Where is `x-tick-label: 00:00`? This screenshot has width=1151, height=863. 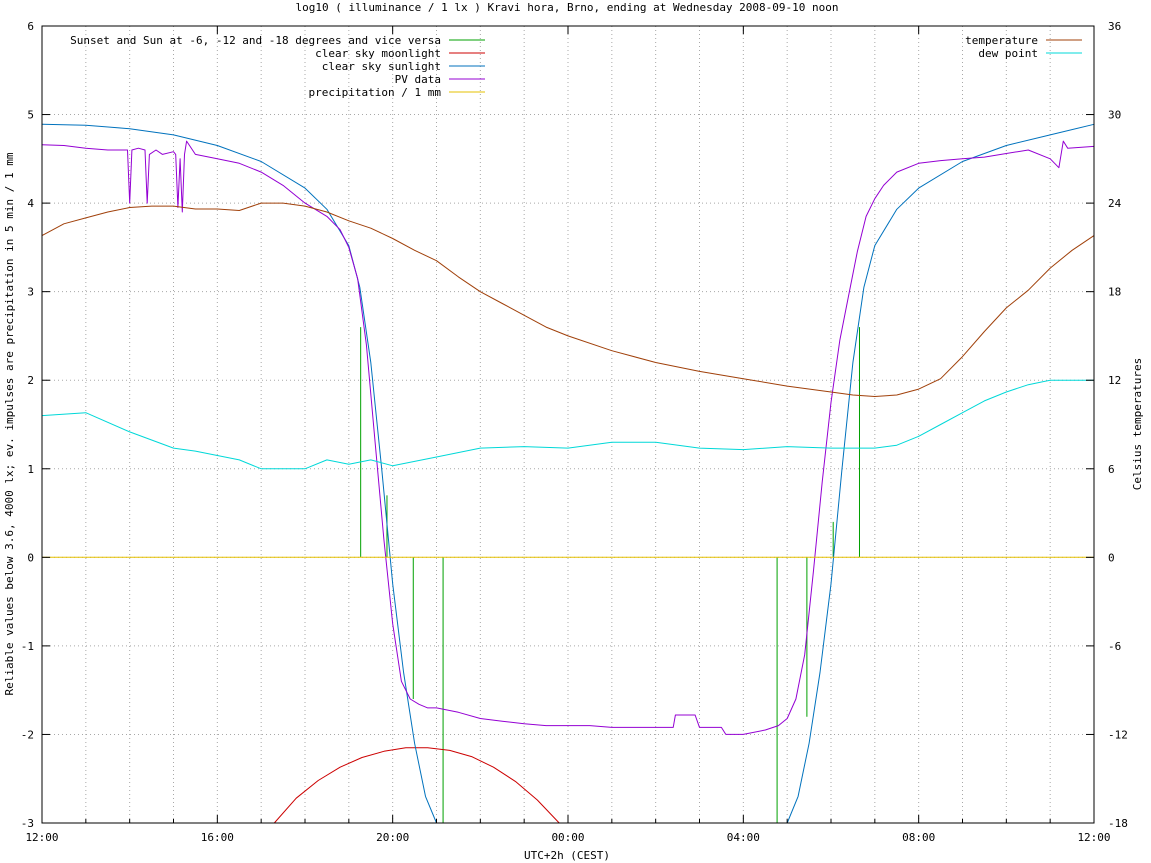 x-tick-label: 00:00 is located at coordinates (567, 837).